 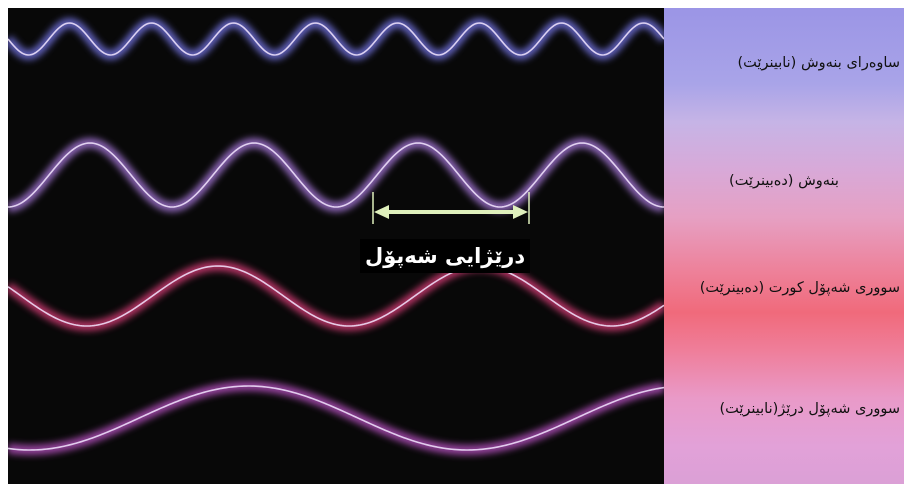 I want to click on wavelength-arrow, so click(x=451, y=208).